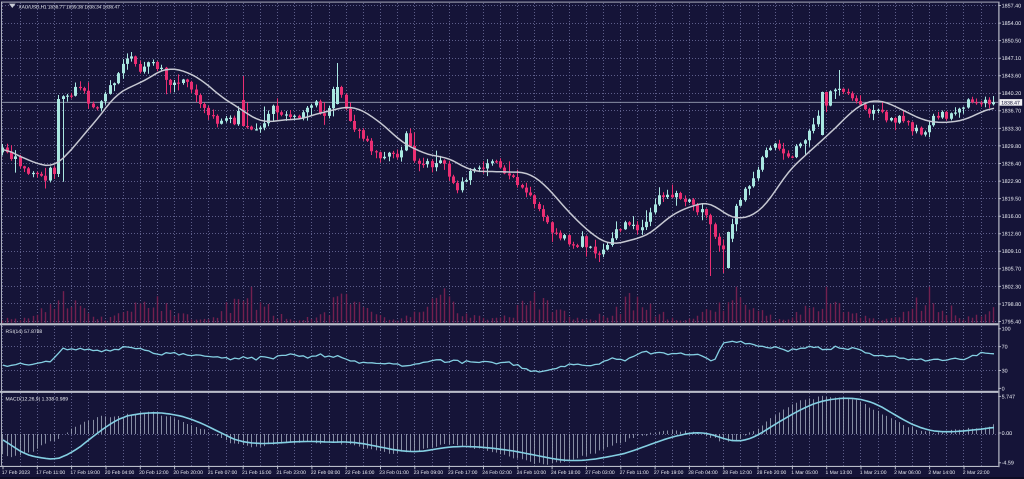  Describe the element at coordinates (394, 473) in the screenshot. I see `svg-text: 23 Feb 01:00` at that location.